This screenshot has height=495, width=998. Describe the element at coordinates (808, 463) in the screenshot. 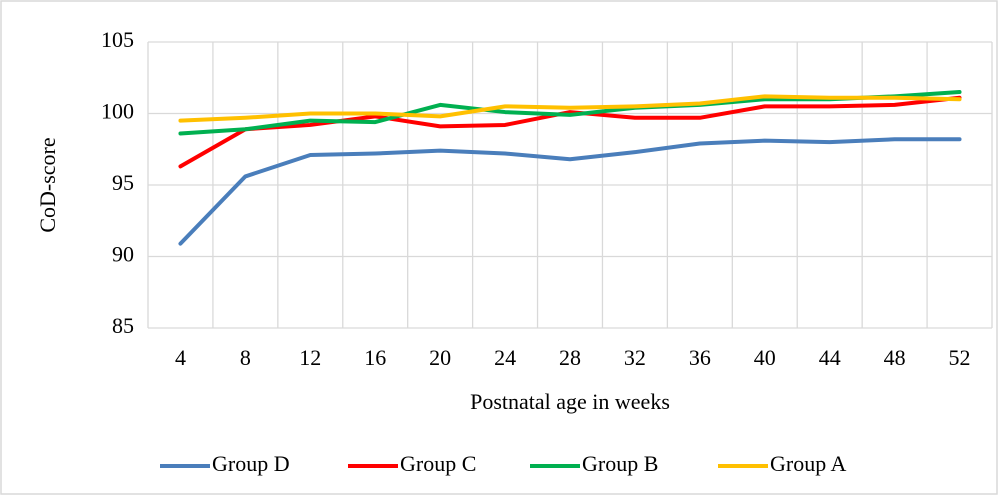

I see `legend-label: Group A` at that location.